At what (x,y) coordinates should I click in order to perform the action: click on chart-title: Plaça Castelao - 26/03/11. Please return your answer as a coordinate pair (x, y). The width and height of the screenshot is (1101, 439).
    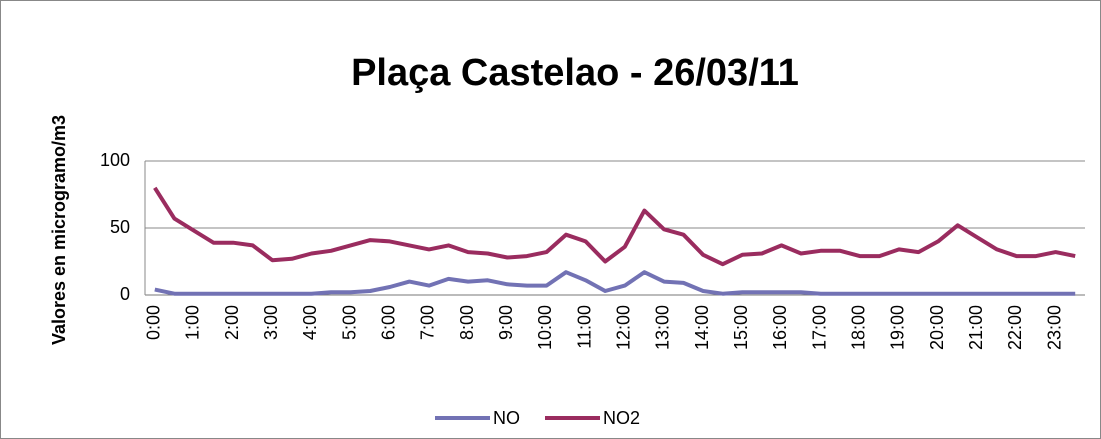
    Looking at the image, I should click on (575, 73).